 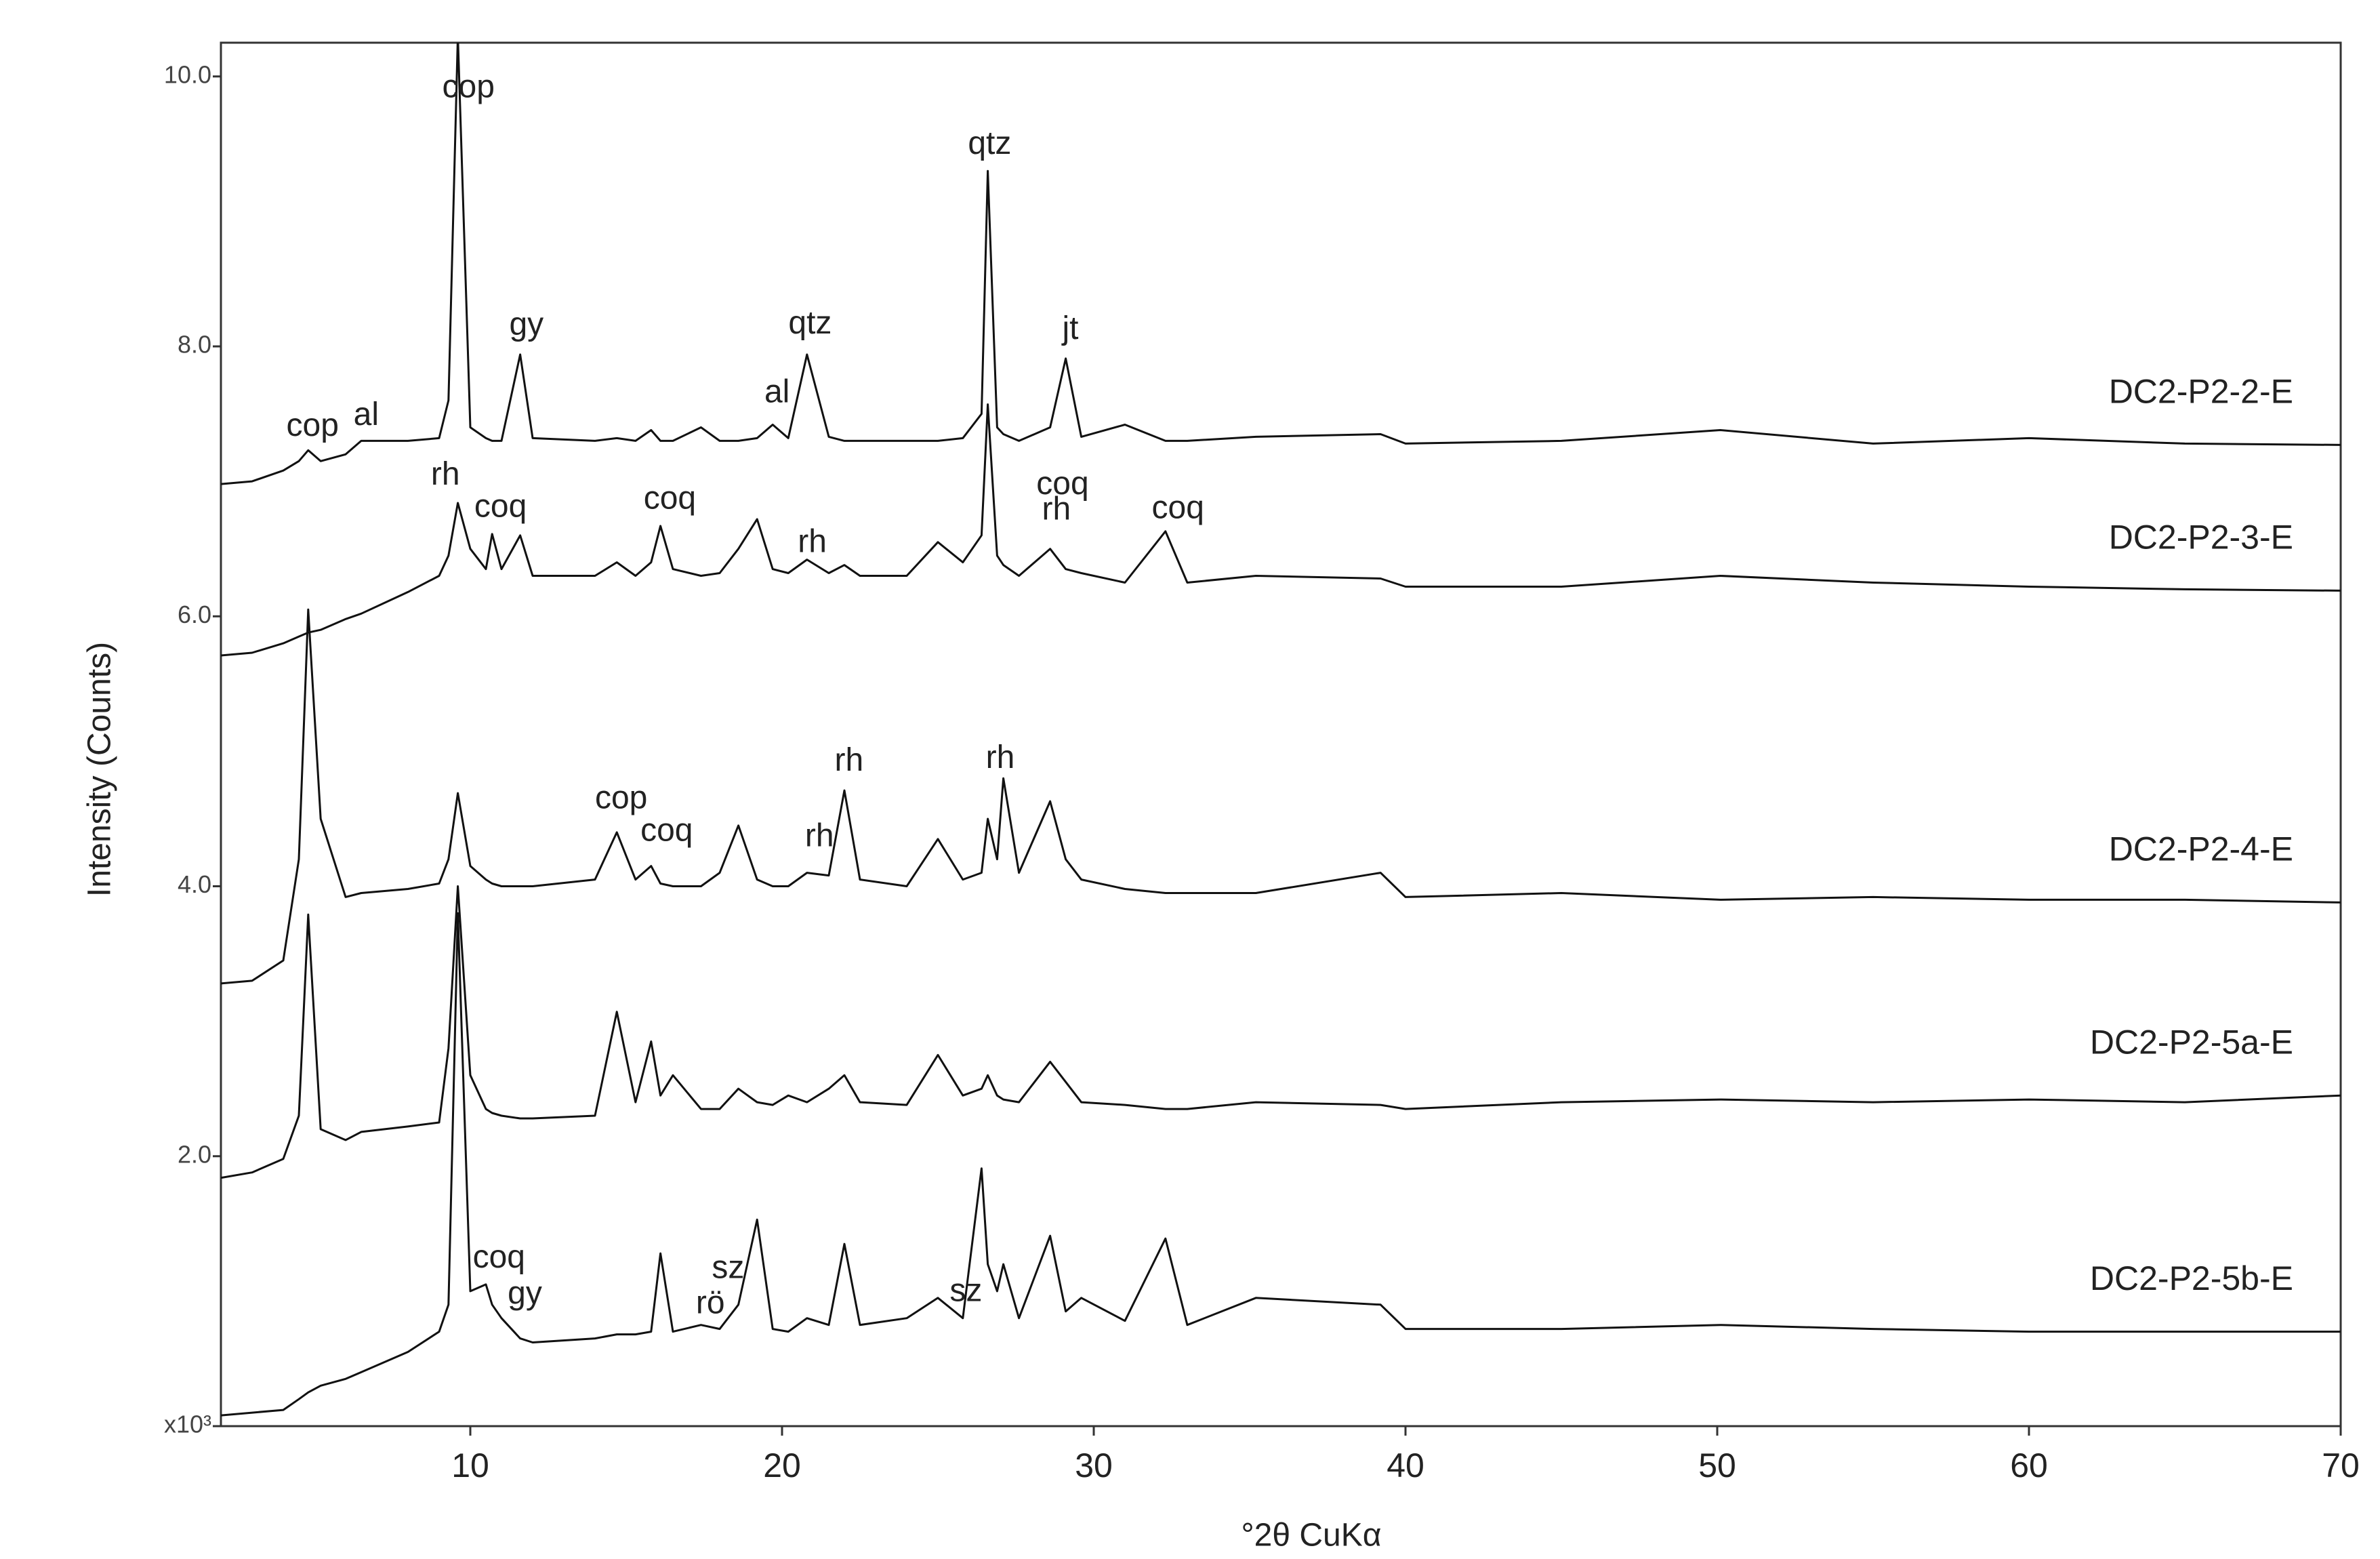 What do you see at coordinates (195, 1154) in the screenshot?
I see `y-tick-label: 2.0` at bounding box center [195, 1154].